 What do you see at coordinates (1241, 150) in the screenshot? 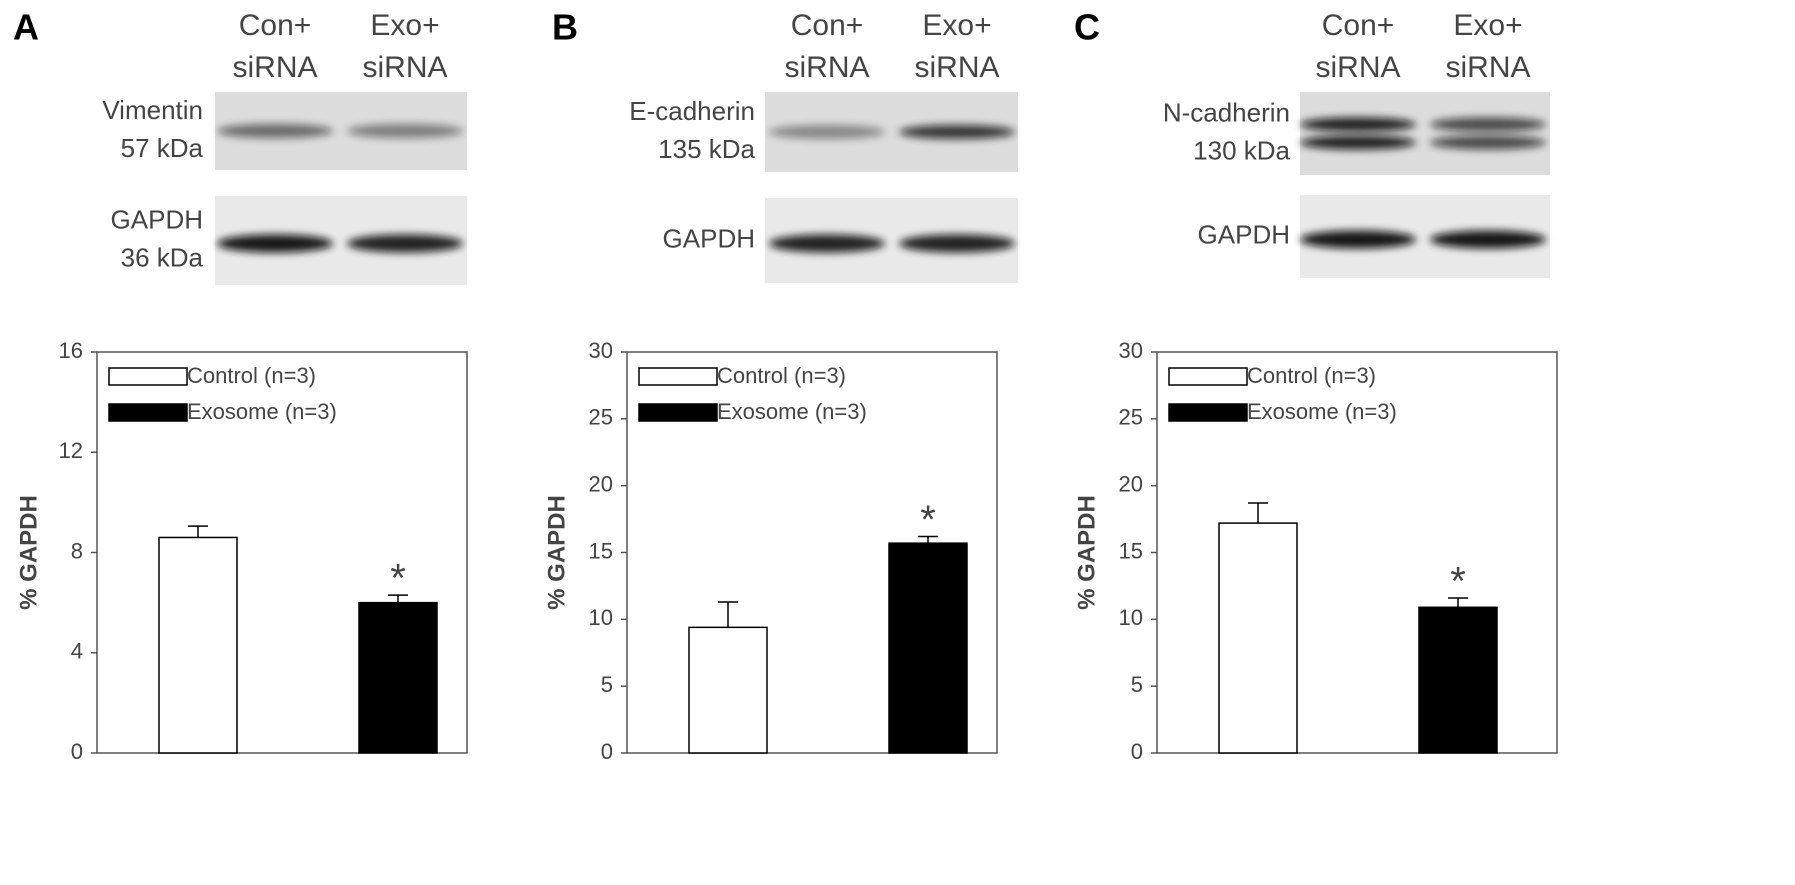
I see `blot-label: 130 kDa` at bounding box center [1241, 150].